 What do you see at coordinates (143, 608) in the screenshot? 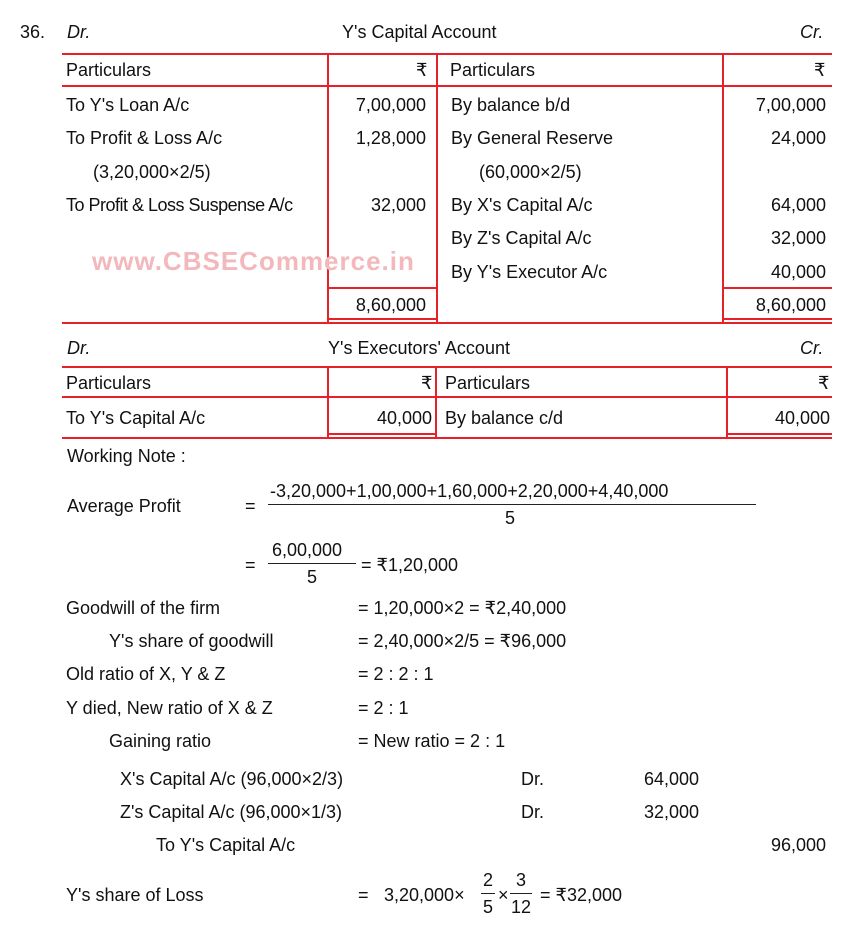
I see `note-label: Goodwill of the firm` at bounding box center [143, 608].